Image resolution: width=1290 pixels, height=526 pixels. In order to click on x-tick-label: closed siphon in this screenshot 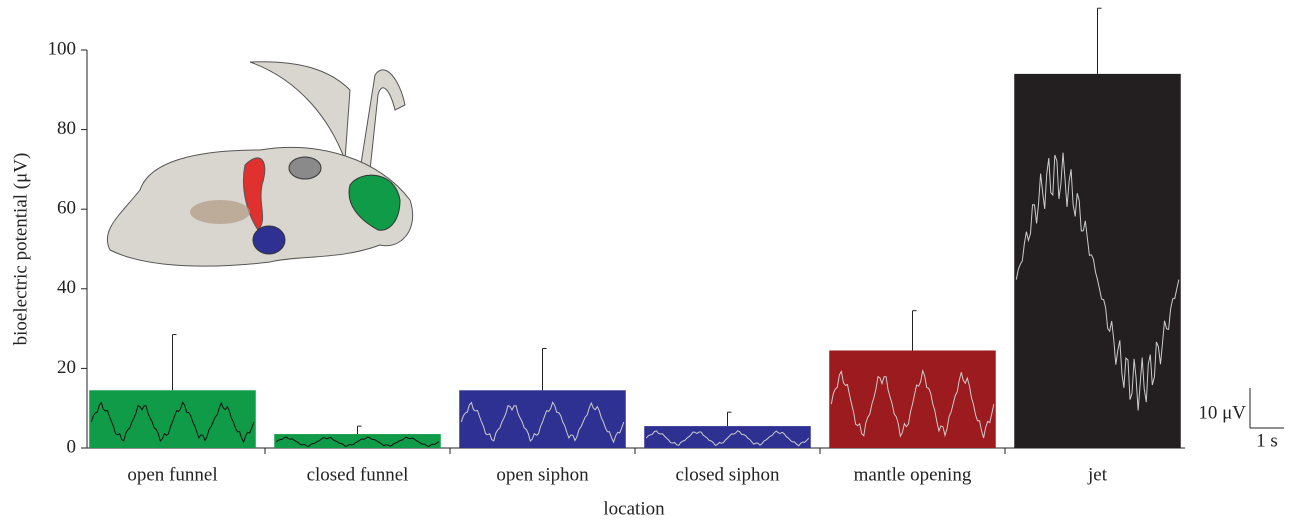, I will do `click(728, 474)`.